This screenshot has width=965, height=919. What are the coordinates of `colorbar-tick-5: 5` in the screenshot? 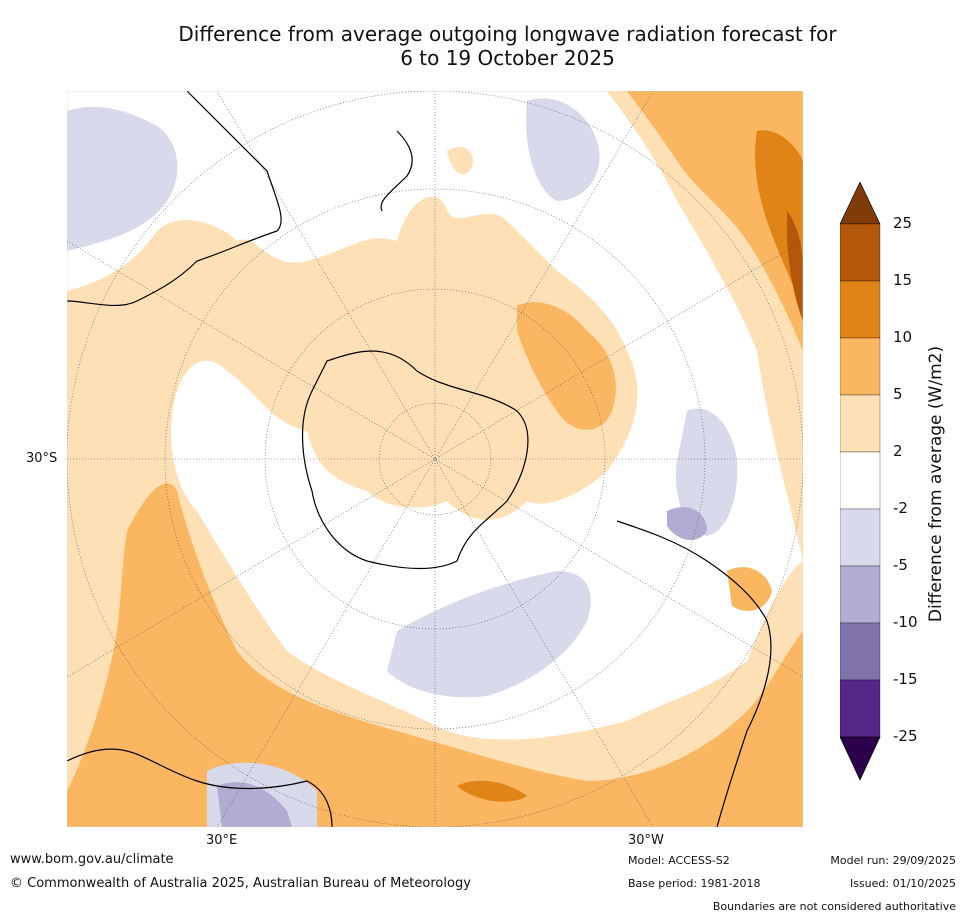 It's located at (898, 394).